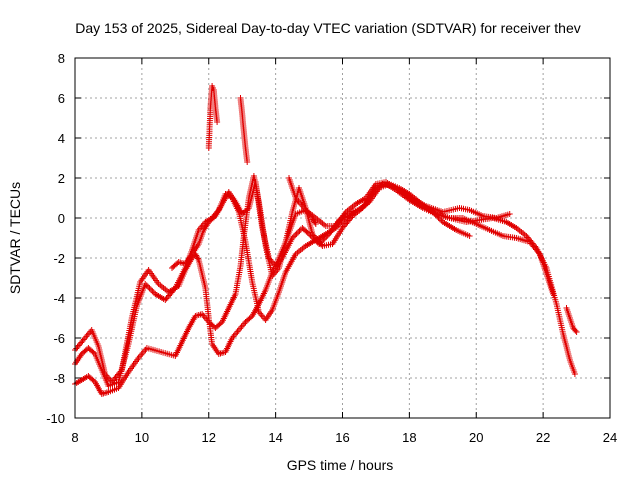  I want to click on x-tick-label: 10, so click(142, 437).